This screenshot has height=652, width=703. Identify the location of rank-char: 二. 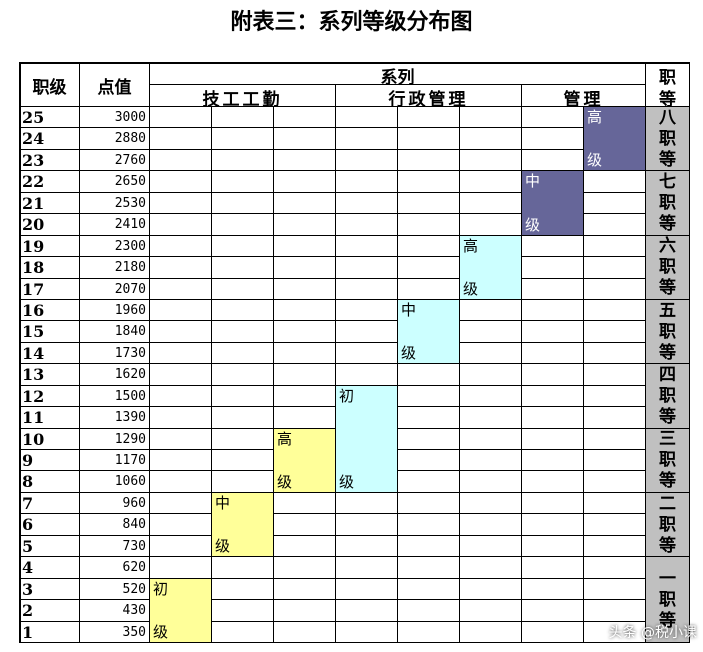
(667, 503).